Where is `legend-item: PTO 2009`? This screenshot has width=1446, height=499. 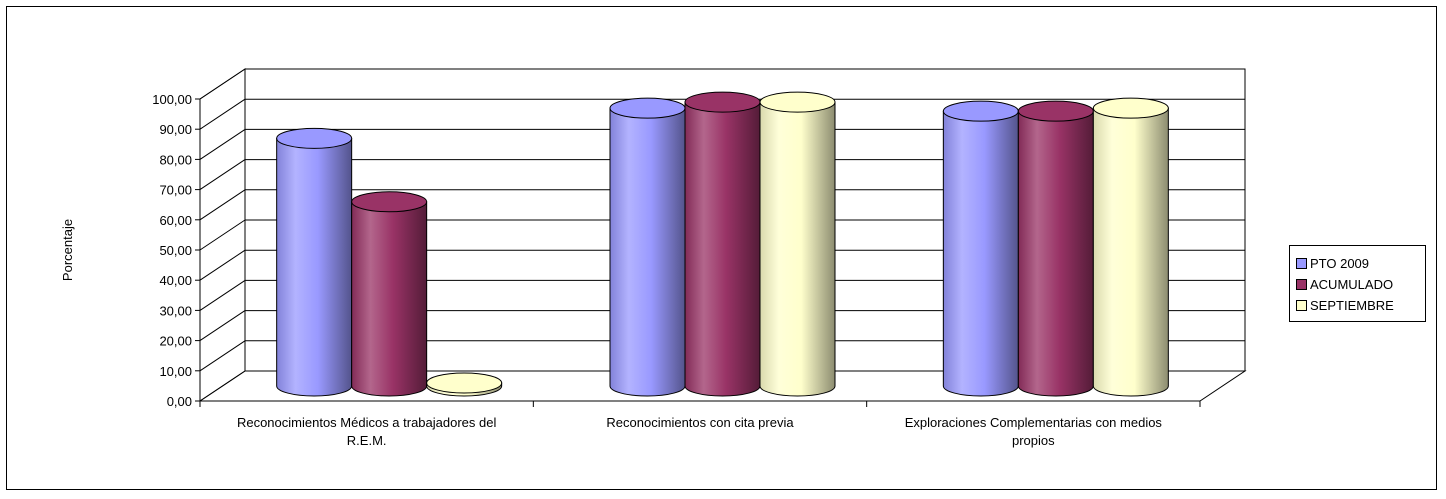
legend-item: PTO 2009 is located at coordinates (1332, 263).